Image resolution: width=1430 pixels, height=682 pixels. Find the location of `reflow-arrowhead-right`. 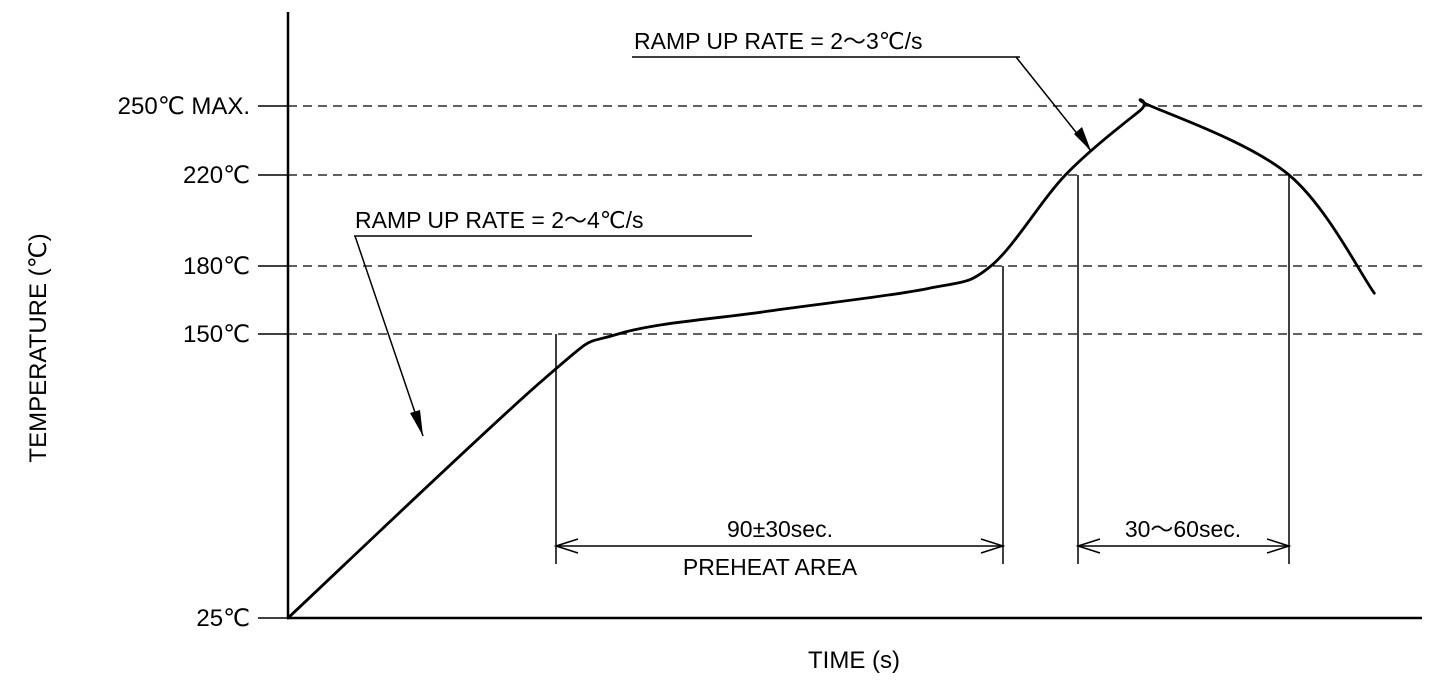

reflow-arrowhead-right is located at coordinates (1279, 546).